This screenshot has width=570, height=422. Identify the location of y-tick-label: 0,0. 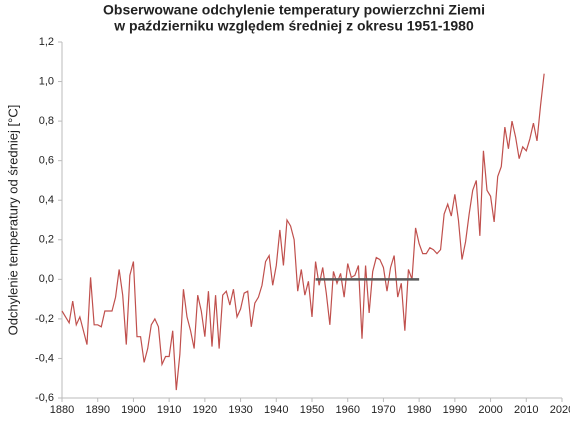
(46, 279).